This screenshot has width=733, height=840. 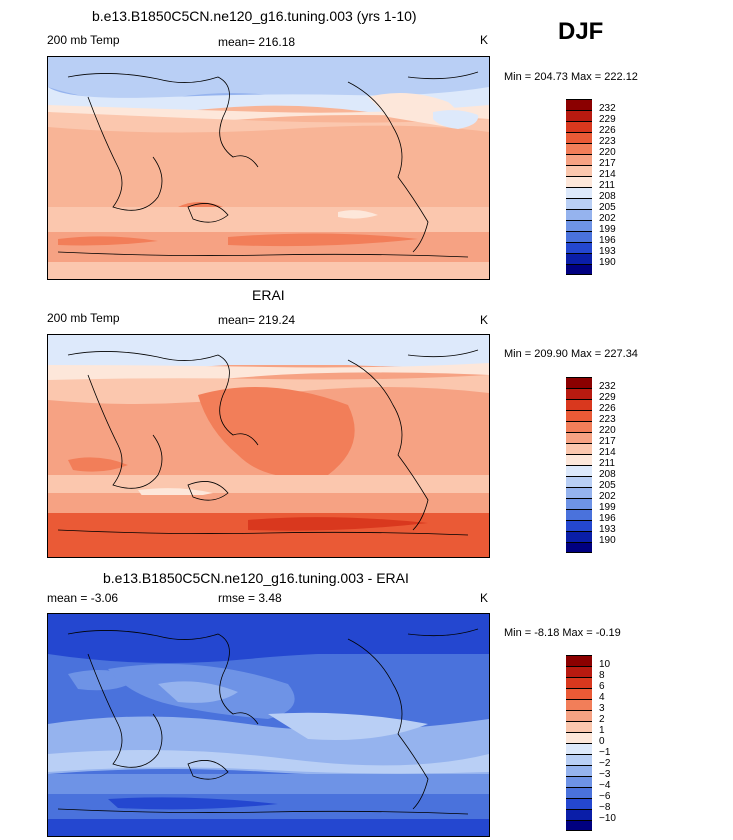 What do you see at coordinates (607, 251) in the screenshot?
I see `cbar-label: 193` at bounding box center [607, 251].